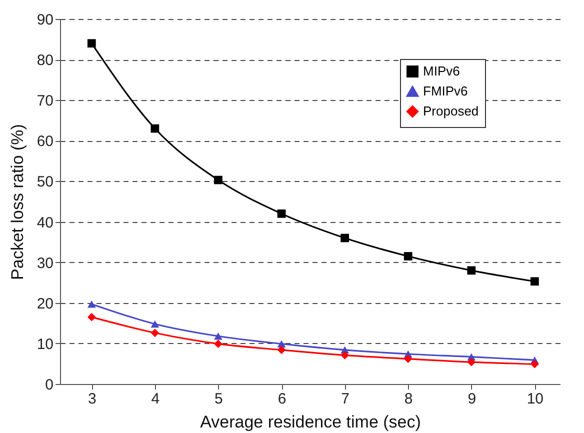 This screenshot has height=433, width=584. I want to click on x-axis-title: Average residence time (sec), so click(310, 422).